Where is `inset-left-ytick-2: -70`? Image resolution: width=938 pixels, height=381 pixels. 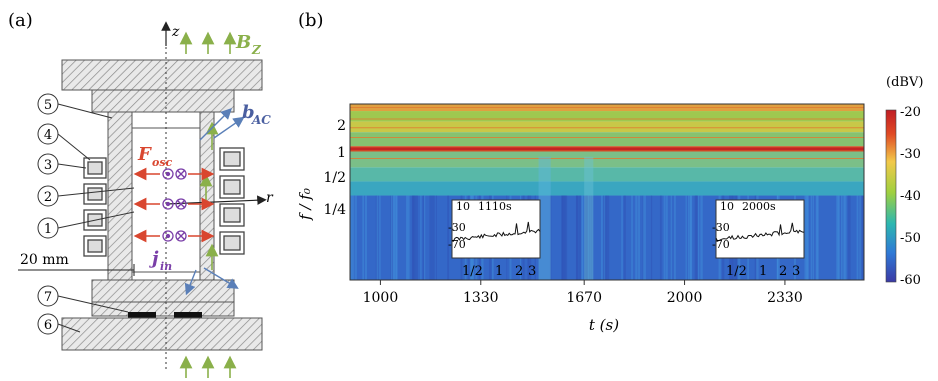 inset-left-ytick-2: -70 is located at coordinates (457, 244).